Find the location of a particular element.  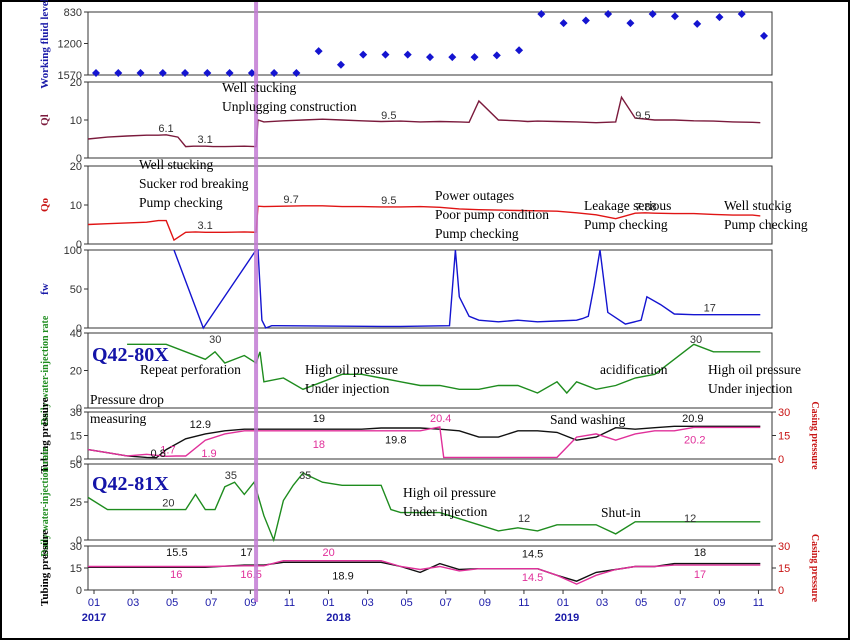

annotation-text: Unplugging construction is located at coordinates (289, 106).